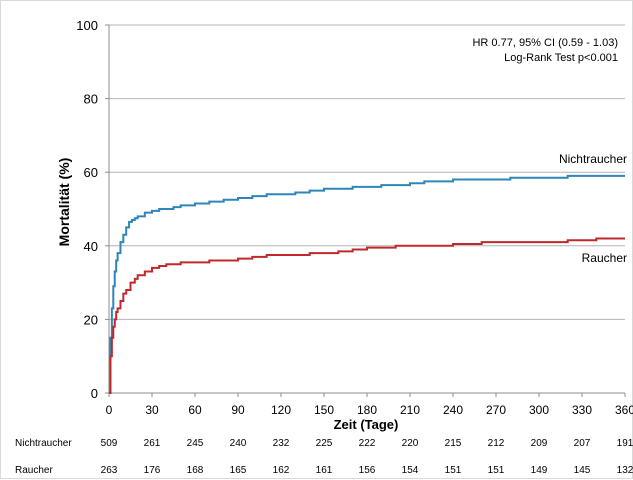  Describe the element at coordinates (152, 443) in the screenshot. I see `risk-cell: 261` at that location.